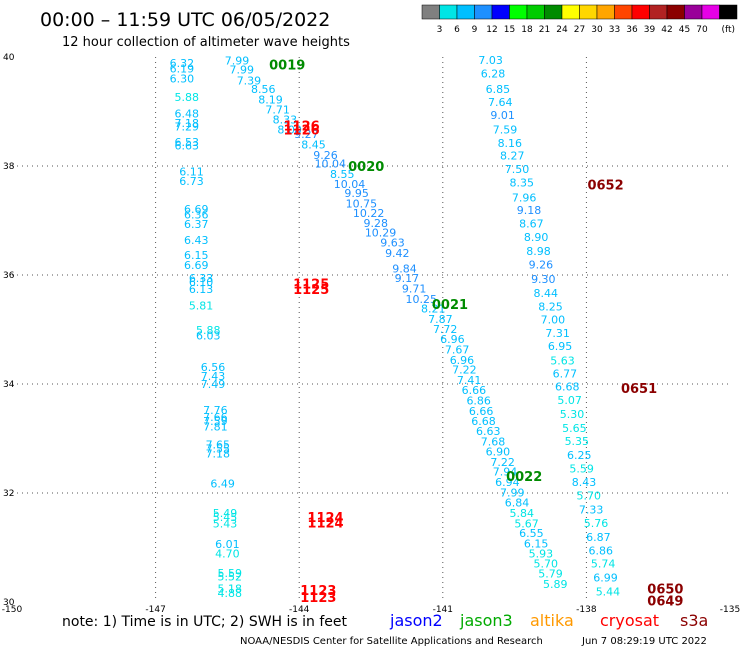 This screenshot has height=650, width=740. Describe the element at coordinates (318, 591) in the screenshot. I see `time-label: 1123` at that location.